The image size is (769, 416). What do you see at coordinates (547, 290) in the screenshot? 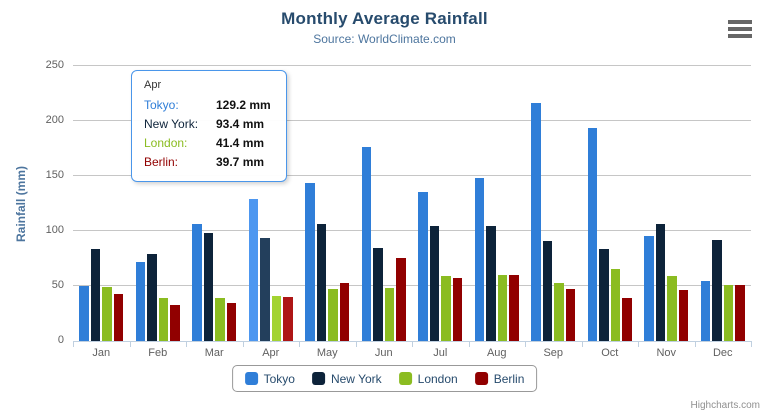
I see `bar-new-york-sep` at bounding box center [547, 290].